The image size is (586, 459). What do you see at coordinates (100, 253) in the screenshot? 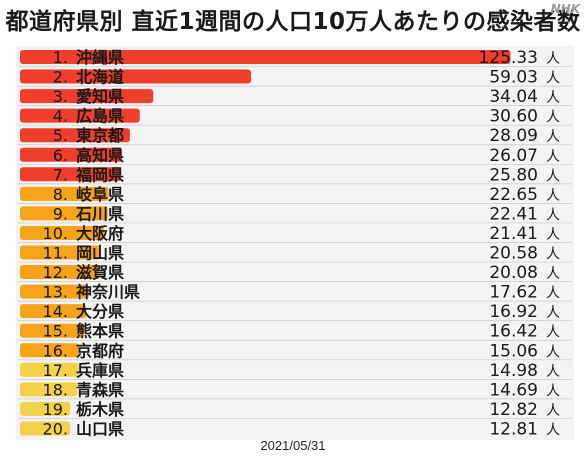
I see `prefecture-label: 岡山県` at bounding box center [100, 253].